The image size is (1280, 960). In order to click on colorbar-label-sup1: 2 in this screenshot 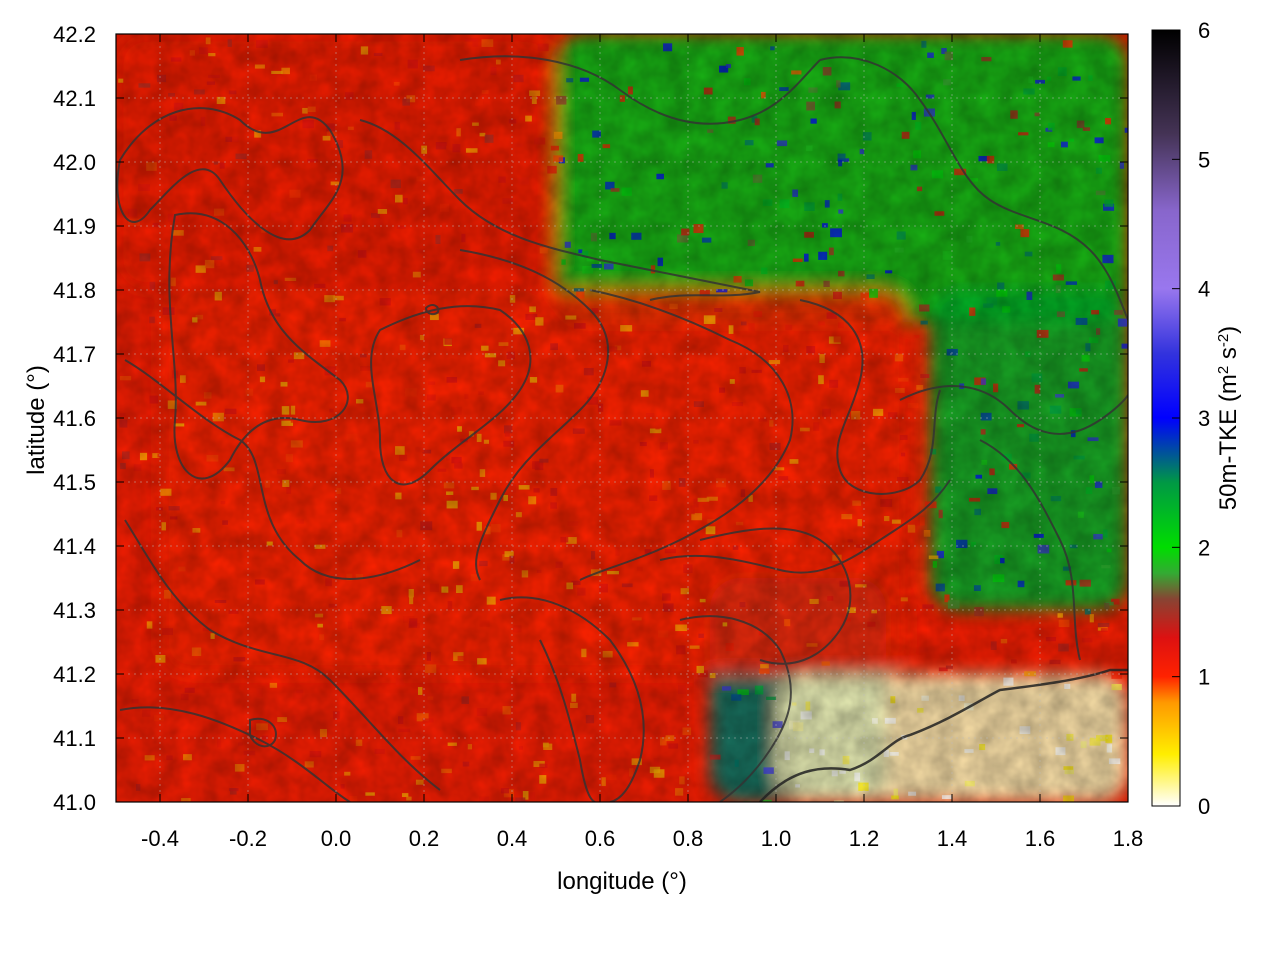, I will do `click(1223, 370)`.